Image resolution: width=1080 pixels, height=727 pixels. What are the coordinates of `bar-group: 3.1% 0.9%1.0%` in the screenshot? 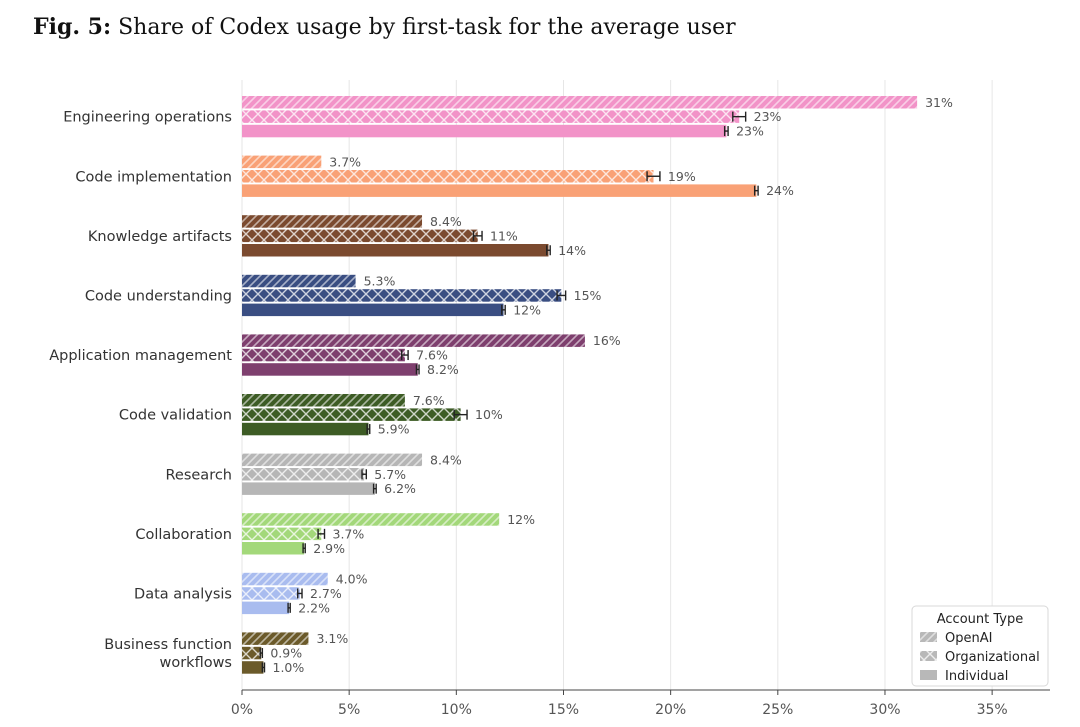 It's located at (295, 653).